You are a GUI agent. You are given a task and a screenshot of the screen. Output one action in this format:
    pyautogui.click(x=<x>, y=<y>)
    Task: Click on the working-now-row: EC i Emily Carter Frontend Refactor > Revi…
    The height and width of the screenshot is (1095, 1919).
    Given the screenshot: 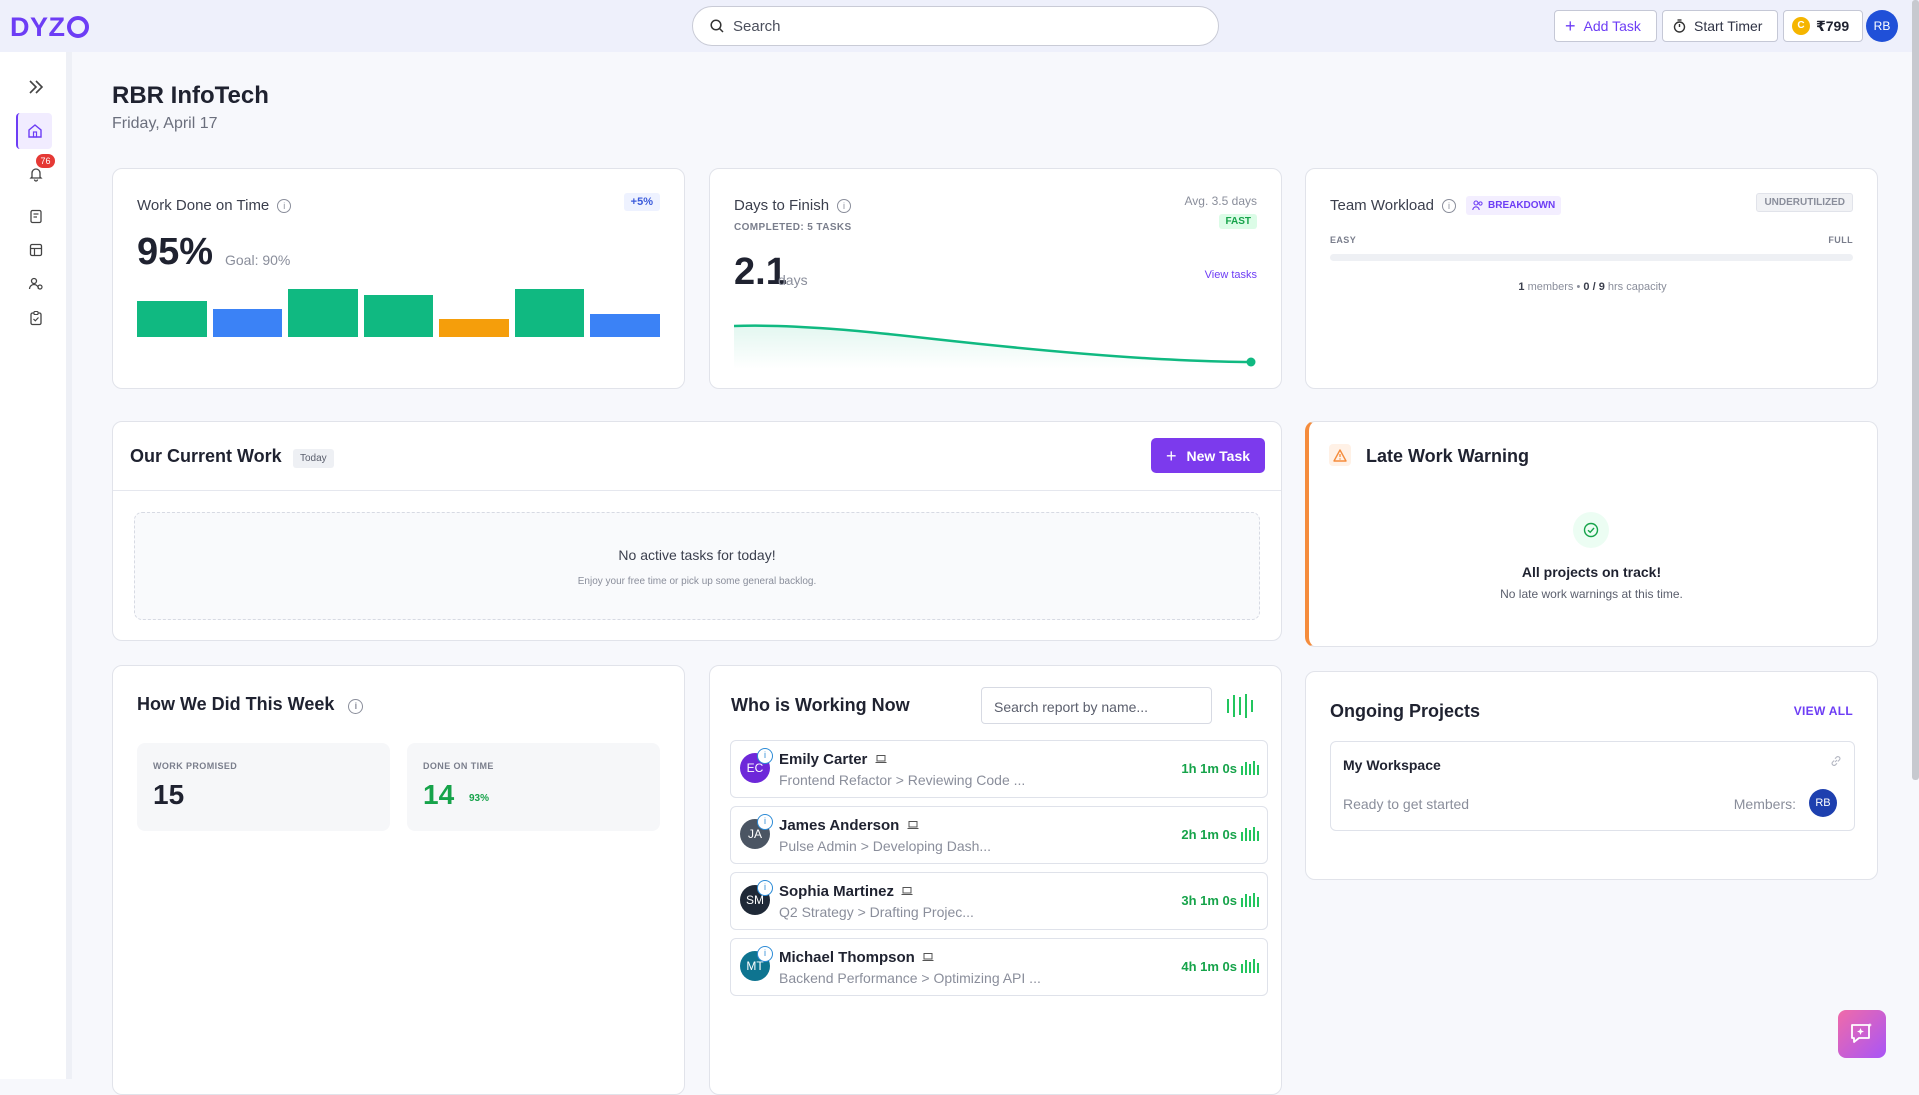 What is the action you would take?
    pyautogui.click(x=999, y=769)
    